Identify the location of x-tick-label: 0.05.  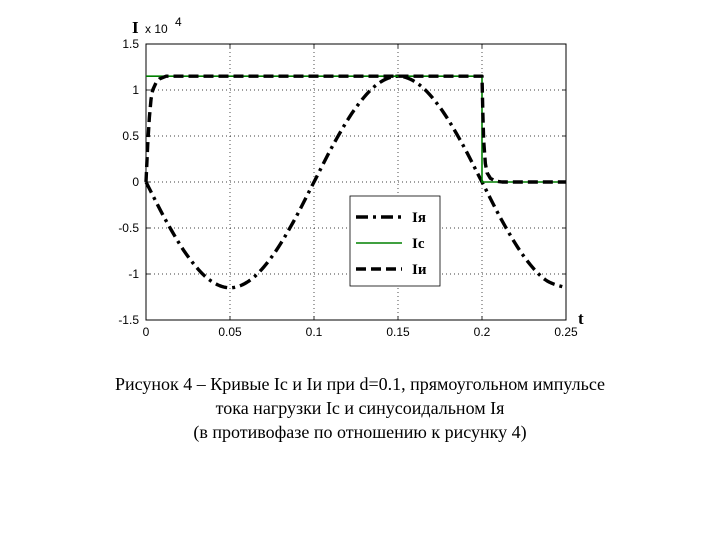
(230, 332).